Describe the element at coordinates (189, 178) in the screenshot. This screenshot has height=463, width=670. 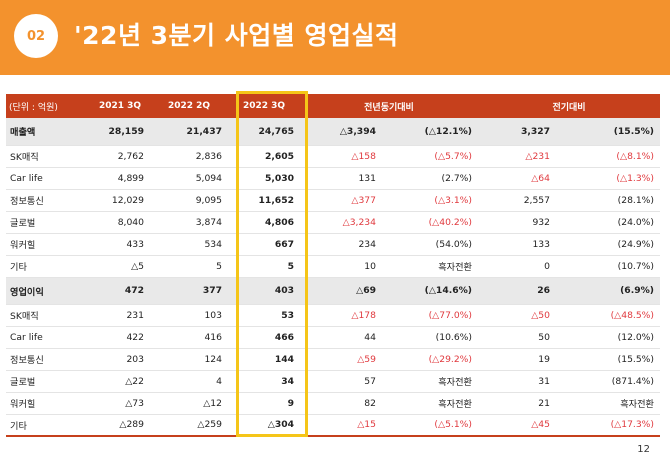
I see `table-cell: 5,094` at that location.